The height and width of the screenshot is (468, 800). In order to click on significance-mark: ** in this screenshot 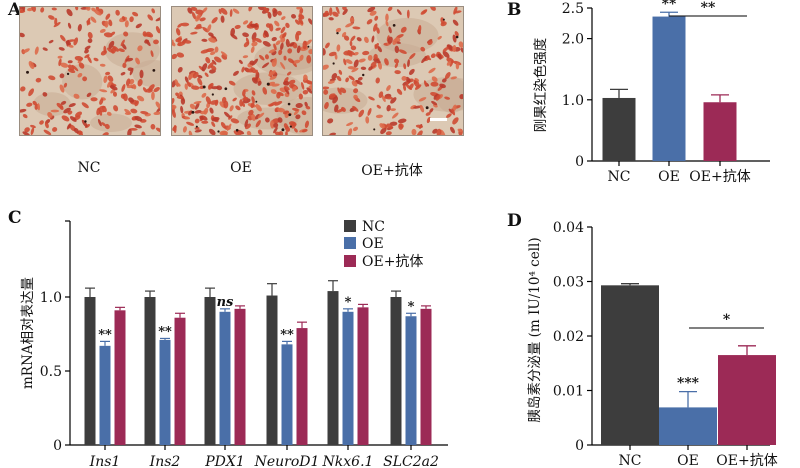, I will do `click(165, 331)`.